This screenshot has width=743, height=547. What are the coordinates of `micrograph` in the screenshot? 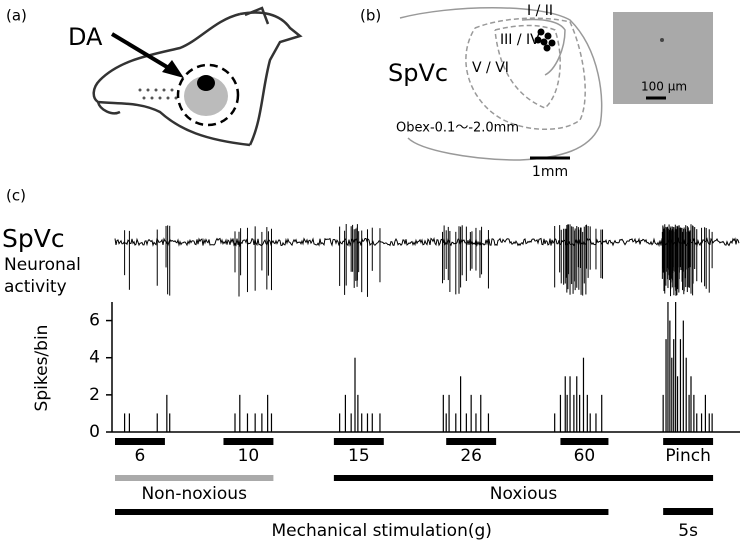 It's located at (663, 58).